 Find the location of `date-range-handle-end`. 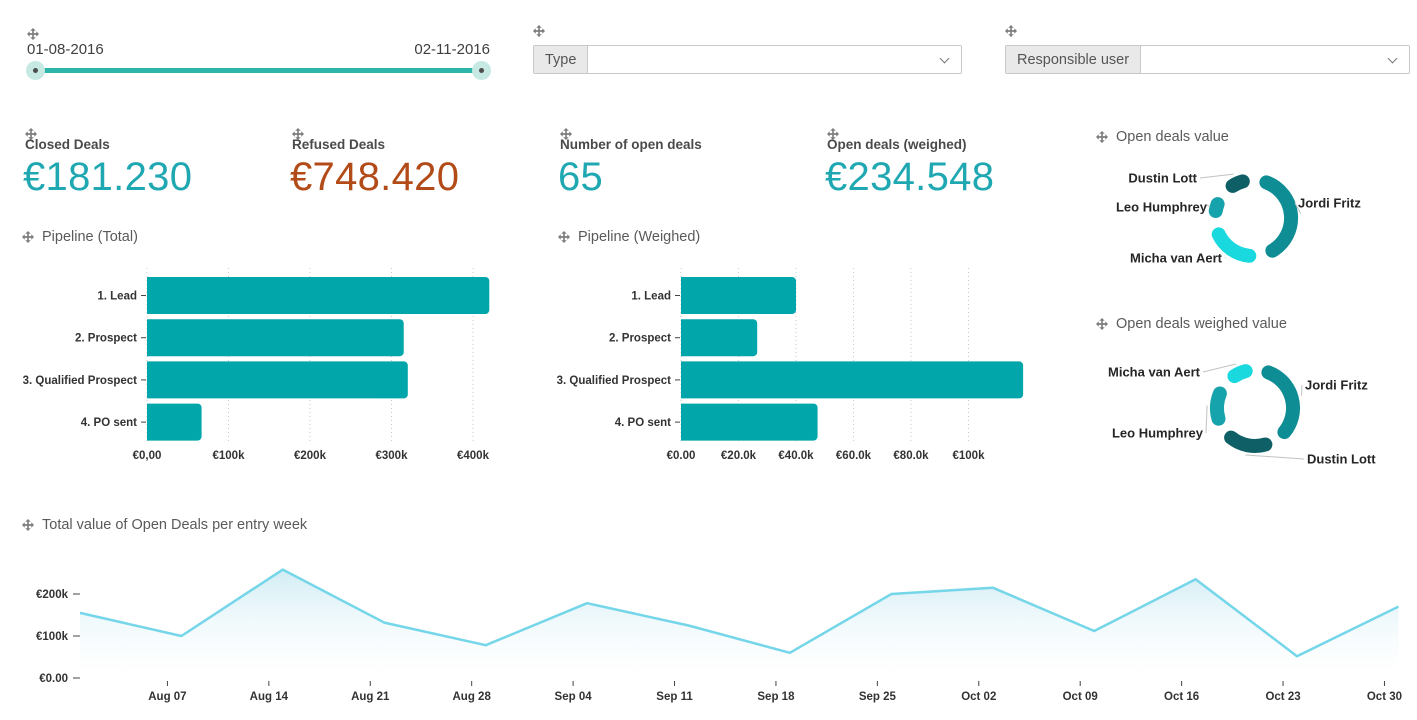

date-range-handle-end is located at coordinates (481, 70).